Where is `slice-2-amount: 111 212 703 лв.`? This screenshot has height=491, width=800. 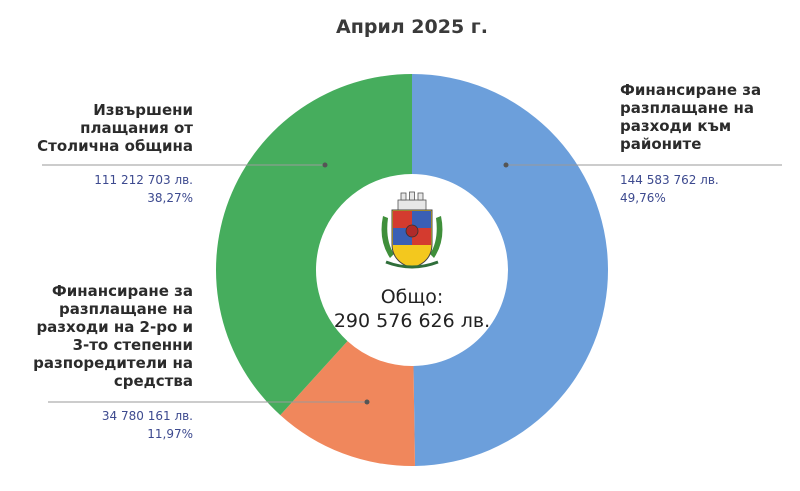 slice-2-amount: 111 212 703 лв. is located at coordinates (143, 180).